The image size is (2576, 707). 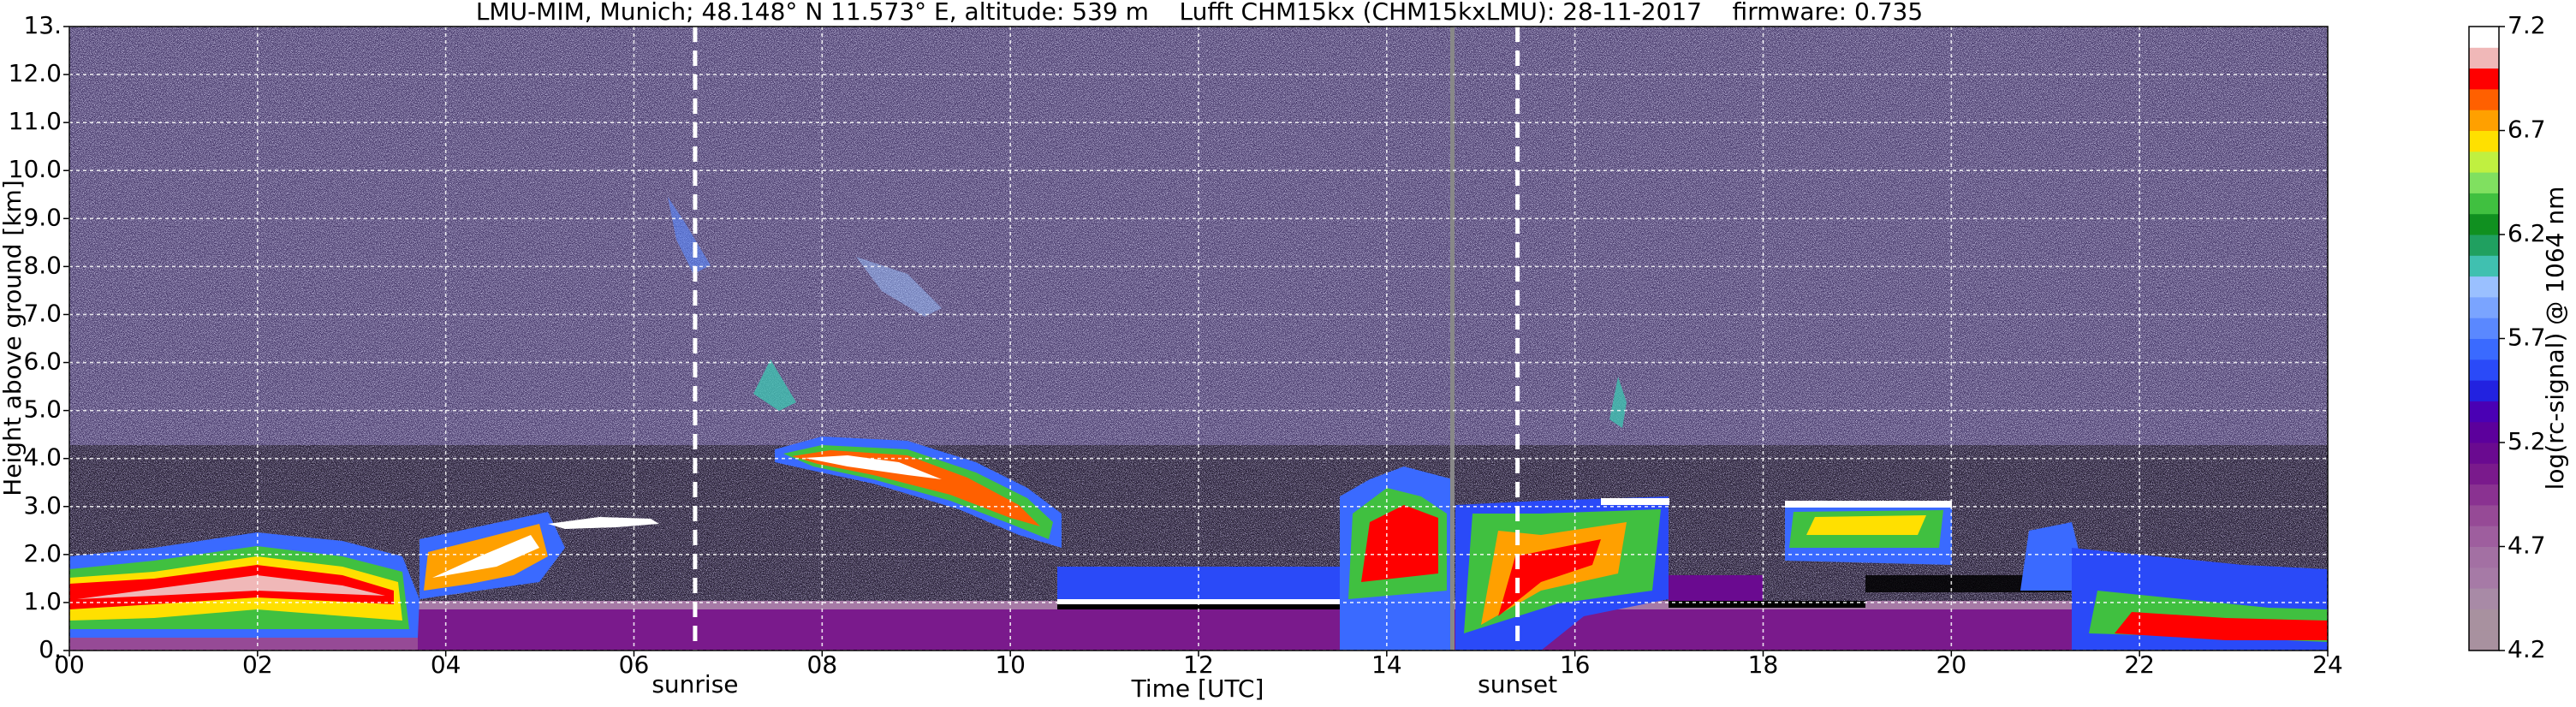 What do you see at coordinates (35, 121) in the screenshot?
I see `y-tick-label: 11.0` at bounding box center [35, 121].